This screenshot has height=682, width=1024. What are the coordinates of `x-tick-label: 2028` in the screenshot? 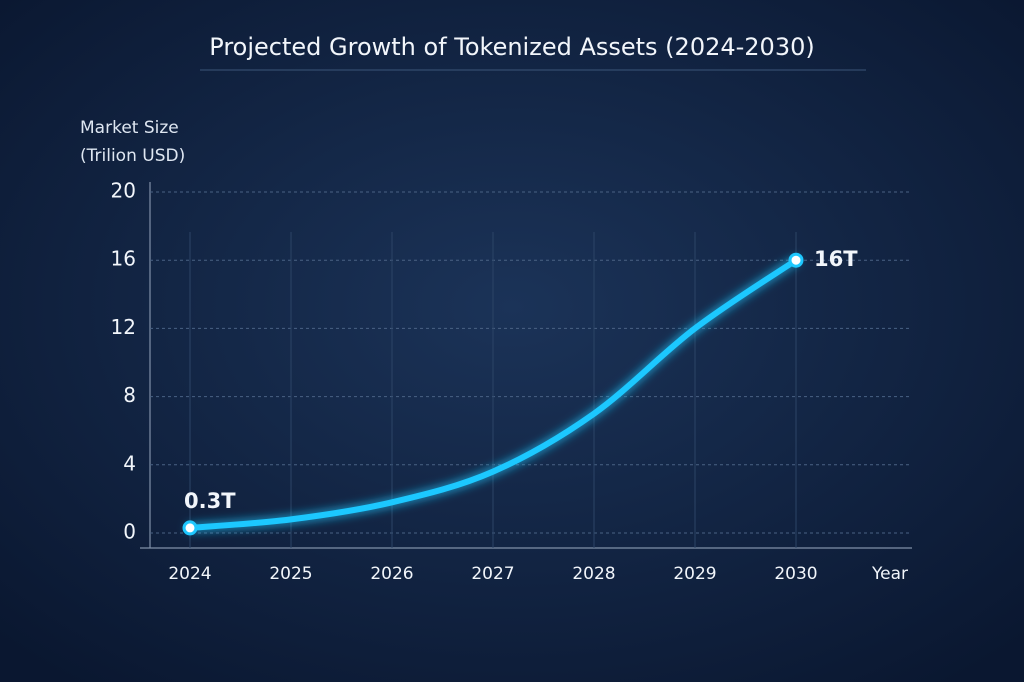 It's located at (593, 574).